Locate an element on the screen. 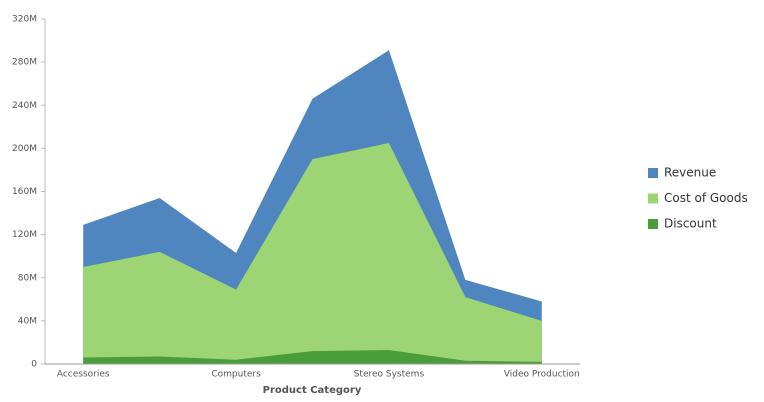 The height and width of the screenshot is (402, 764). x-tick-label: Computers is located at coordinates (236, 375).